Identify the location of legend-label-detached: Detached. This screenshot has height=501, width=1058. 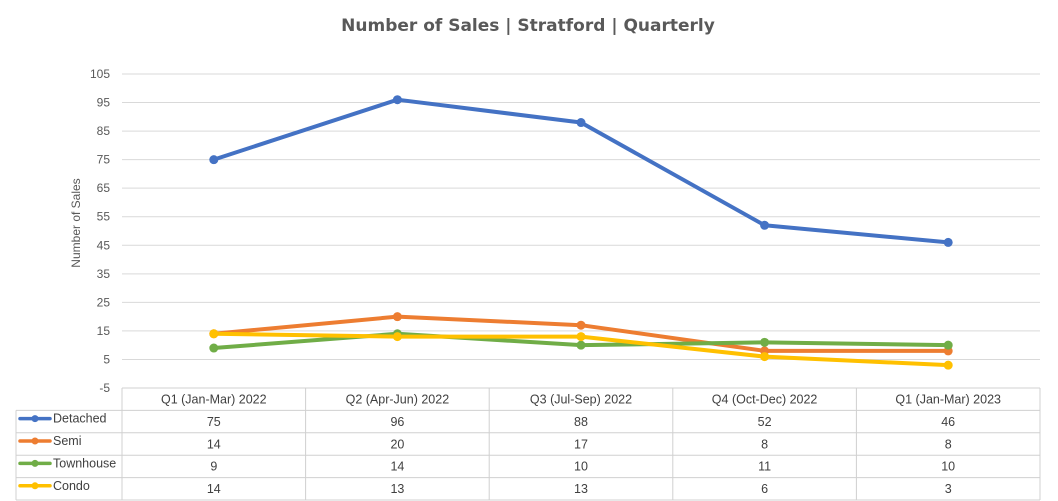
(80, 419).